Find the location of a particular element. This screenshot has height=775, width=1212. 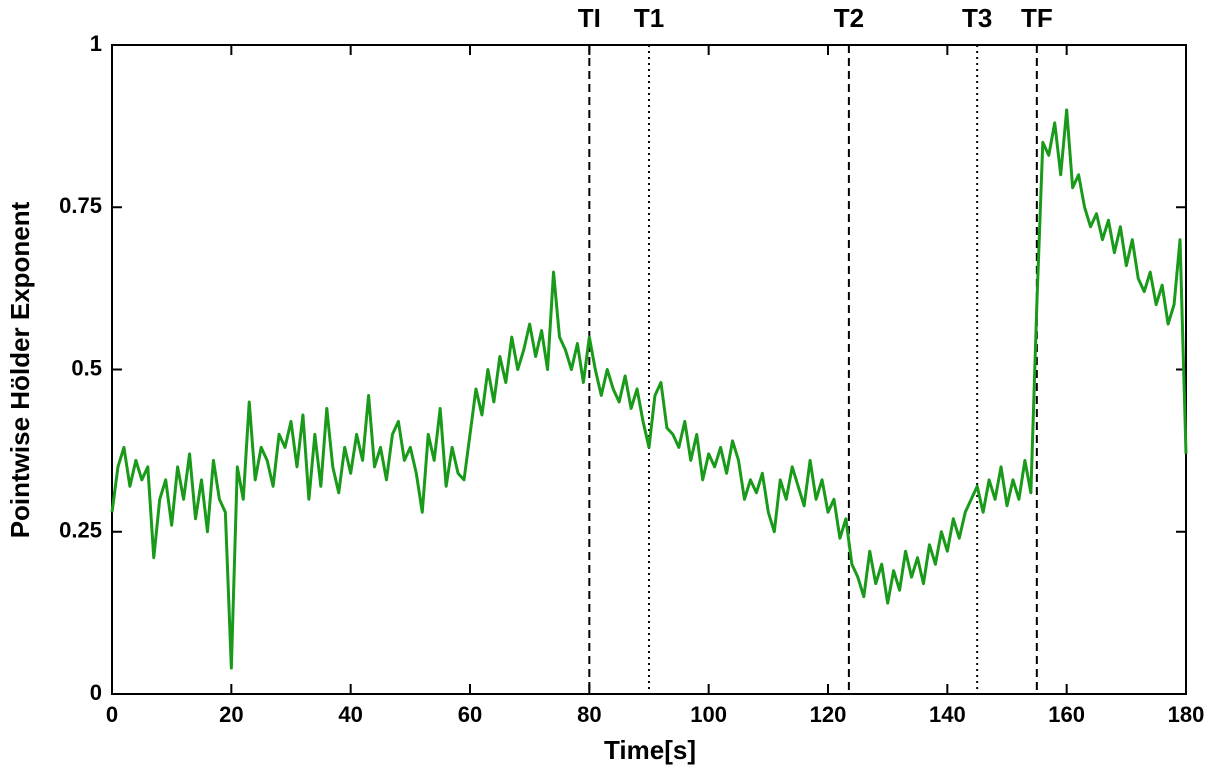

y-tick-label: 0 is located at coordinates (96, 692).